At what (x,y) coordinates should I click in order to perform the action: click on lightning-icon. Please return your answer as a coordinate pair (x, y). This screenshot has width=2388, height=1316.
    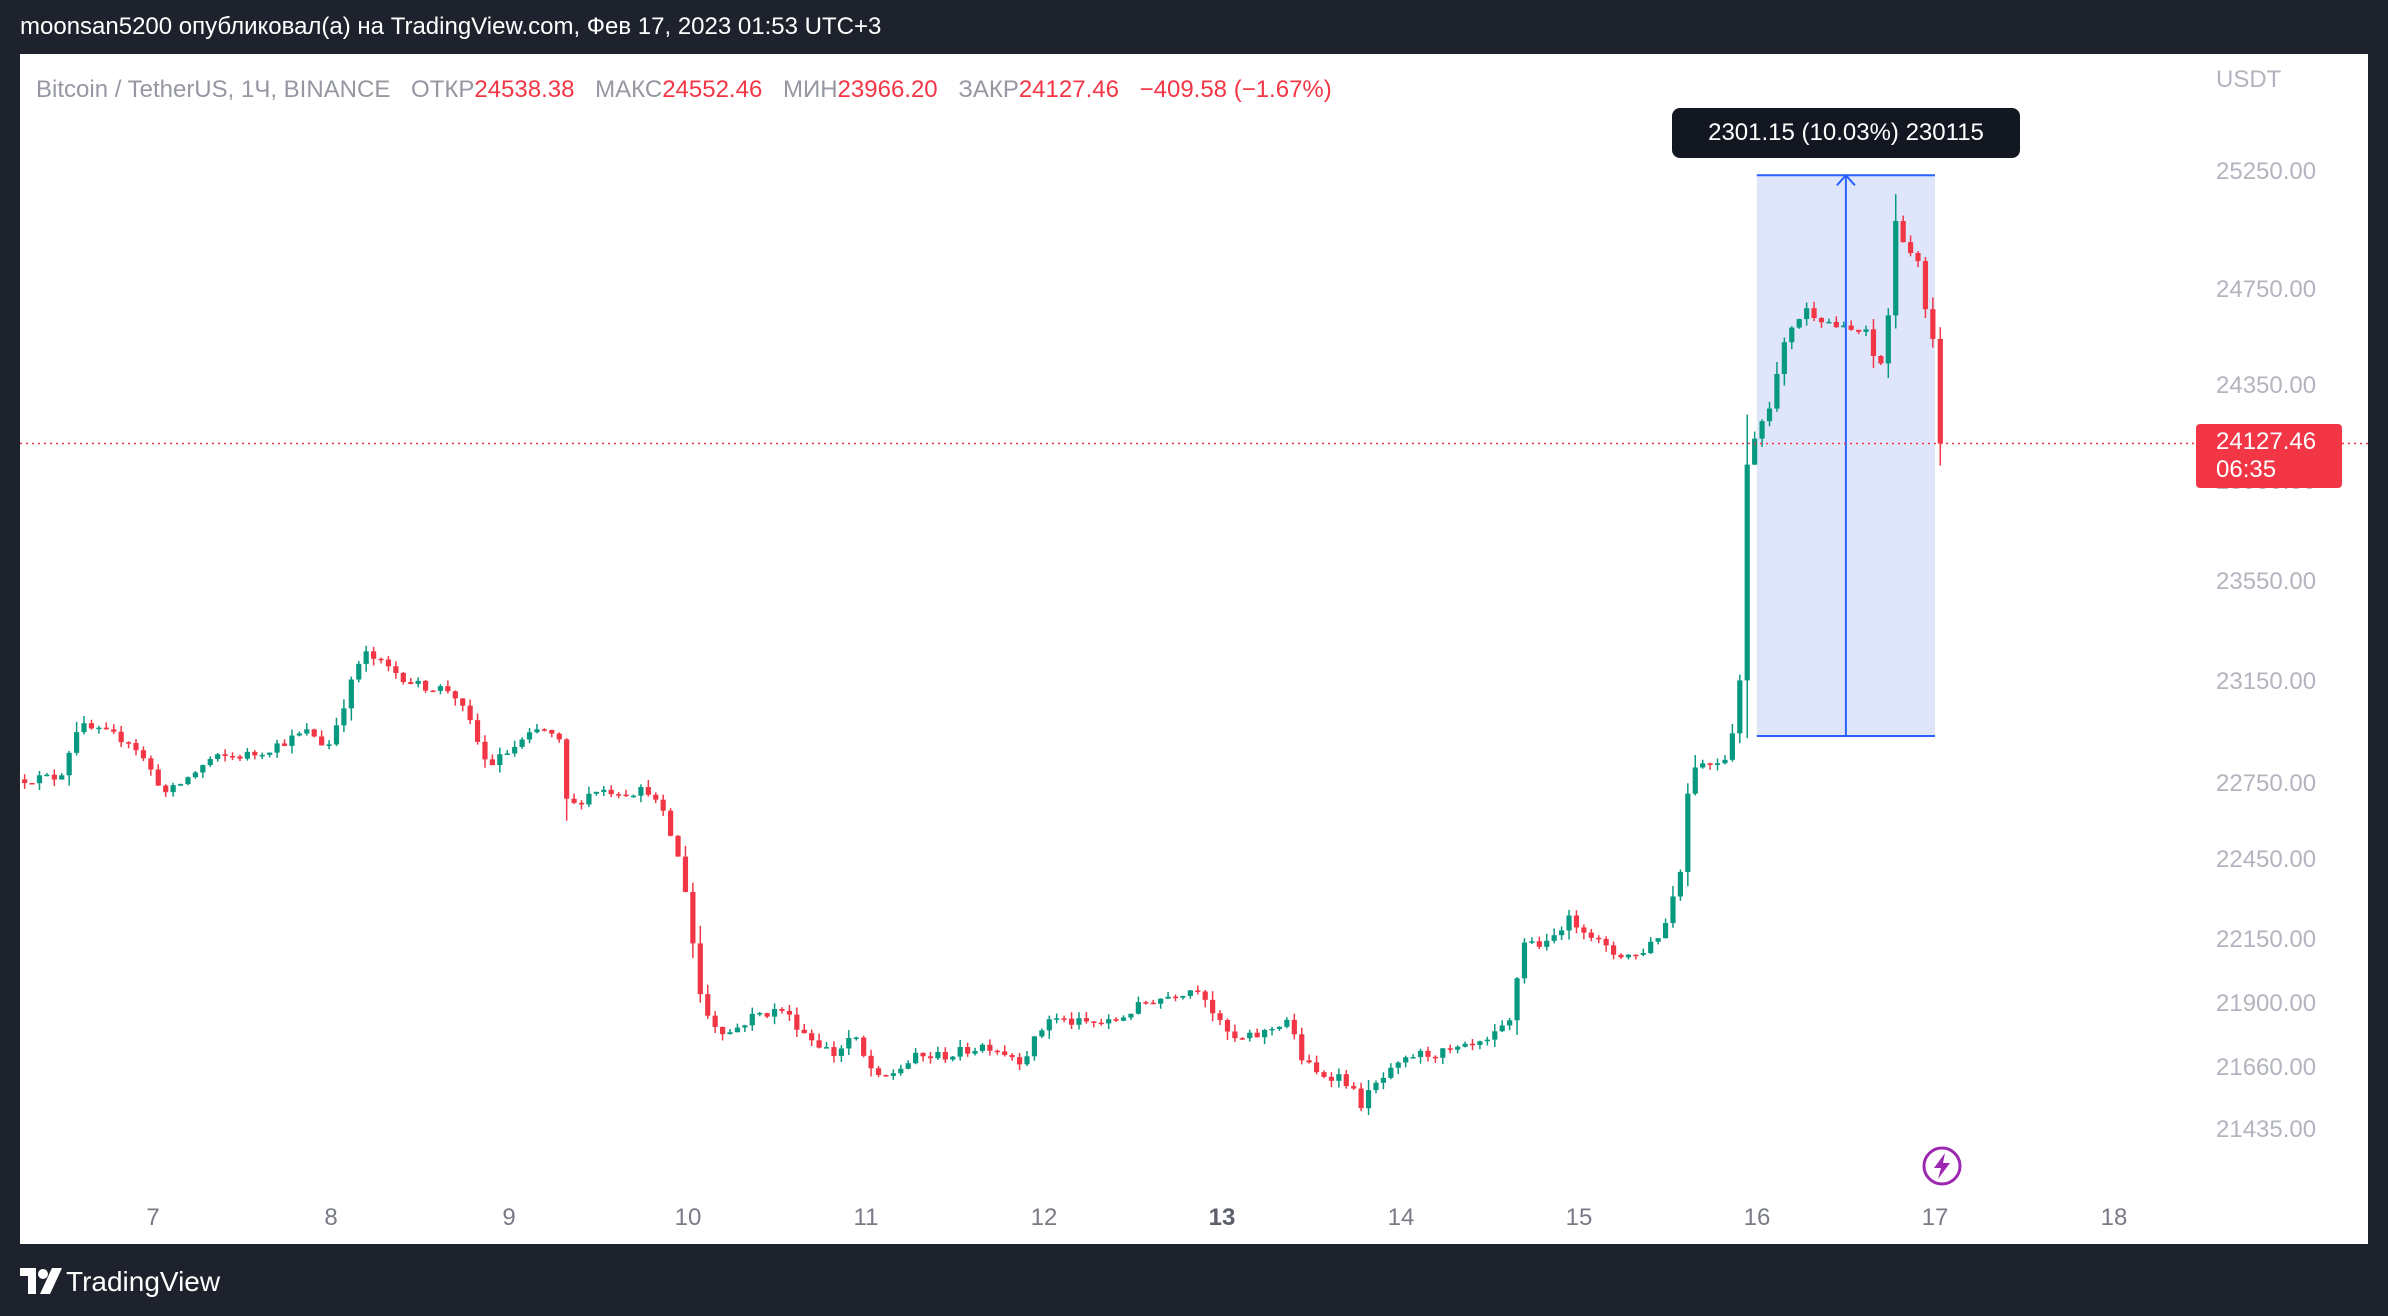
    Looking at the image, I should click on (1942, 1166).